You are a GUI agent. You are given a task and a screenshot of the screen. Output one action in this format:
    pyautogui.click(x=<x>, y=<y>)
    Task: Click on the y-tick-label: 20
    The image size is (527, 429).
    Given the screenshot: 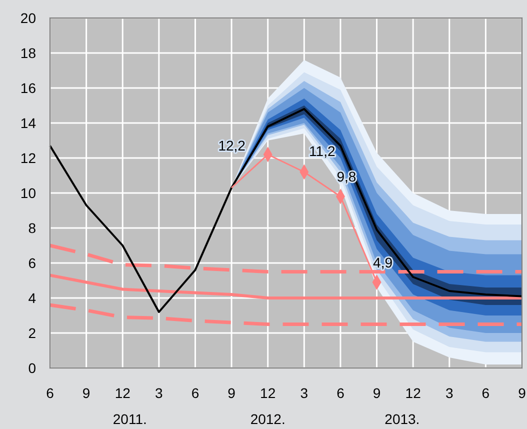 What is the action you would take?
    pyautogui.click(x=28, y=18)
    